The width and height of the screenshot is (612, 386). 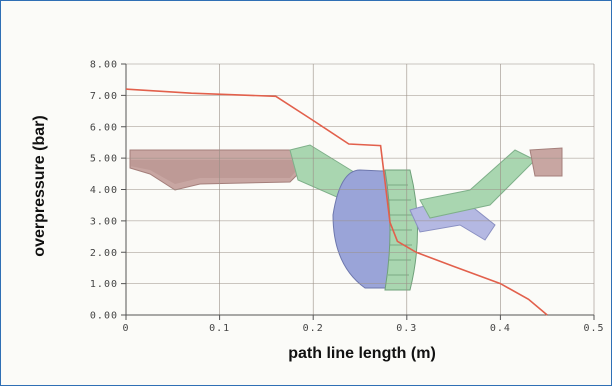 I want to click on y-tick-label: 8.00, so click(x=104, y=65).